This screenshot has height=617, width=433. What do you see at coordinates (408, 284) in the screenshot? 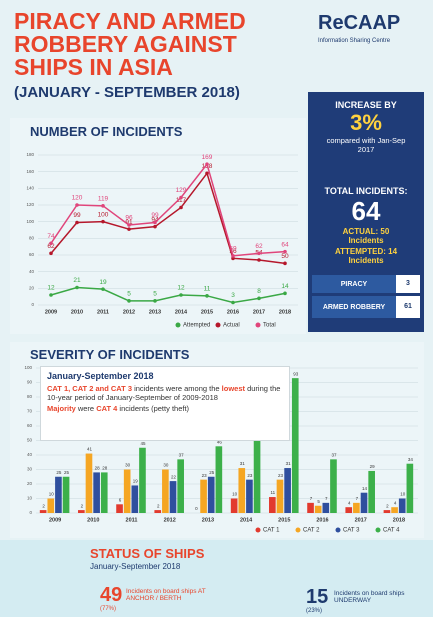
I see `piracy-count: 3` at bounding box center [408, 284].